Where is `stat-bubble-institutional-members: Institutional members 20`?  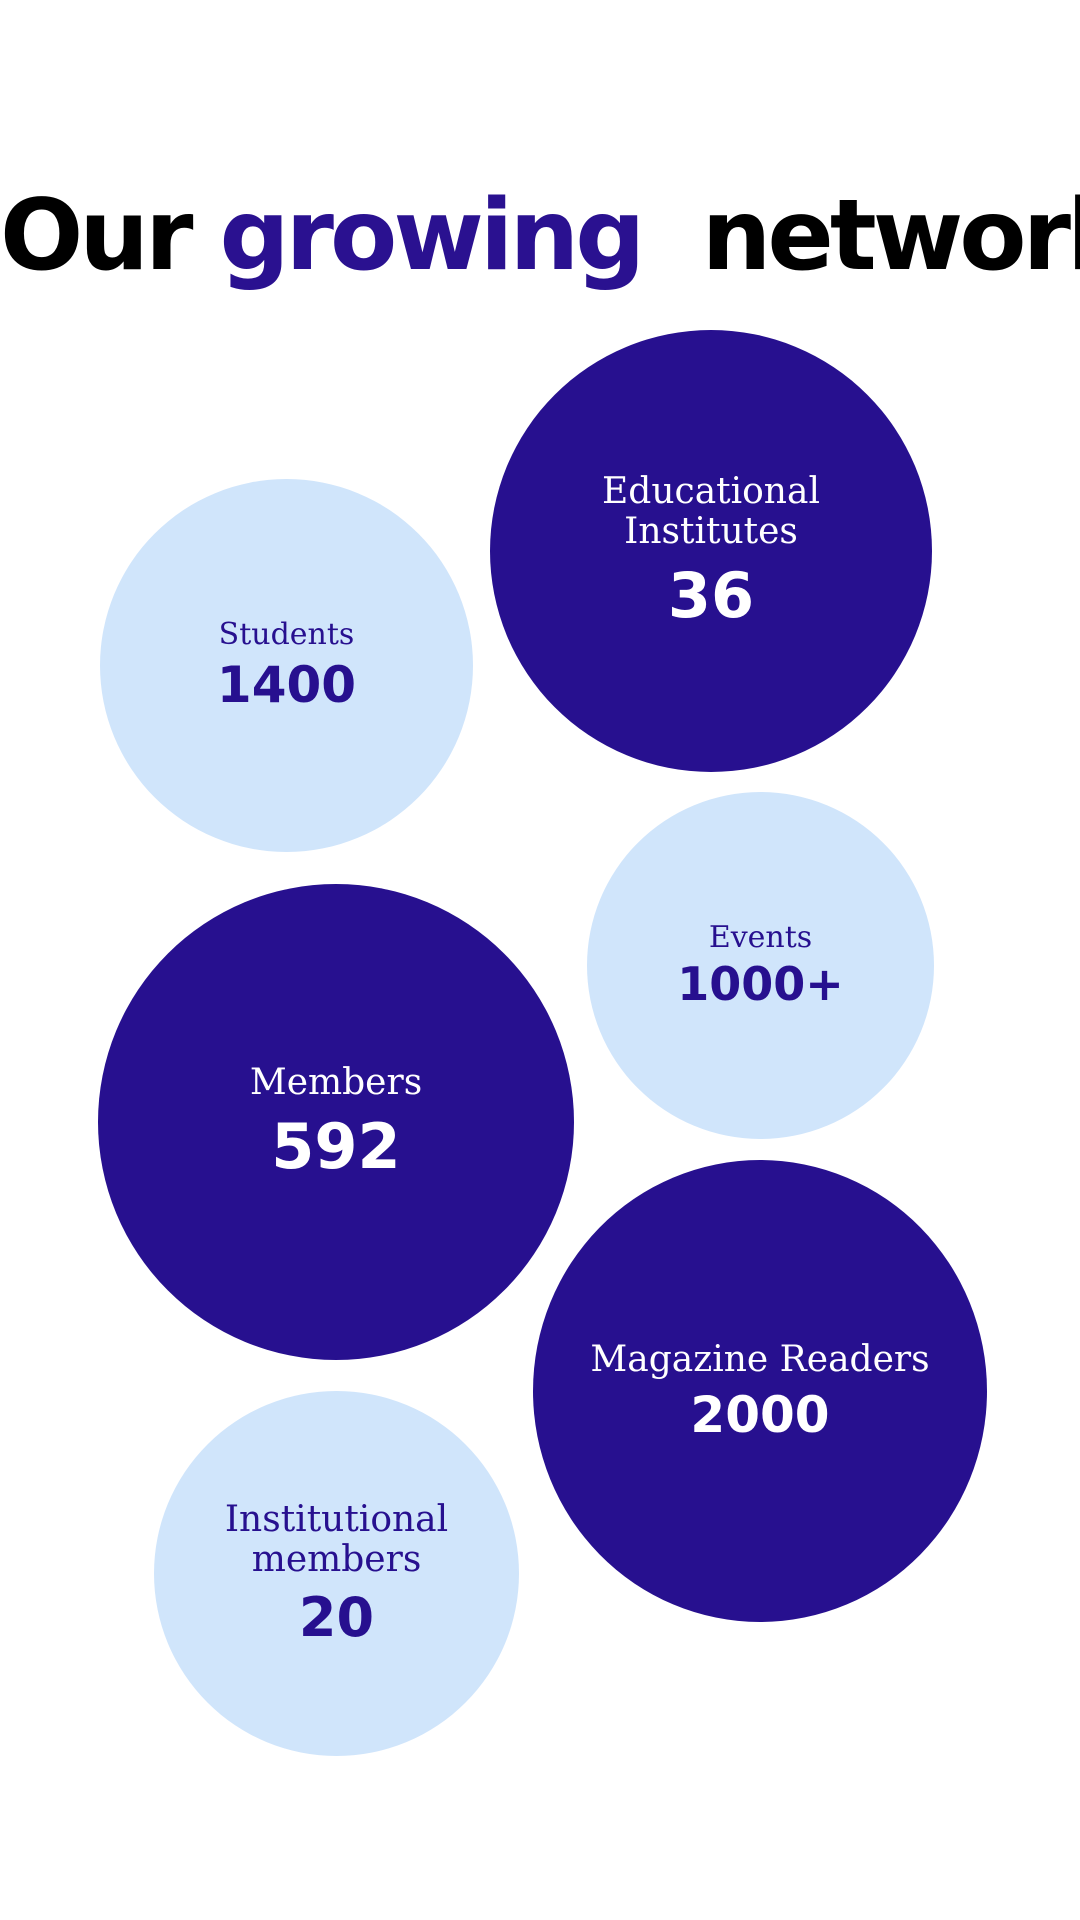
stat-bubble-institutional-members: Institutional members 20 is located at coordinates (336, 1573).